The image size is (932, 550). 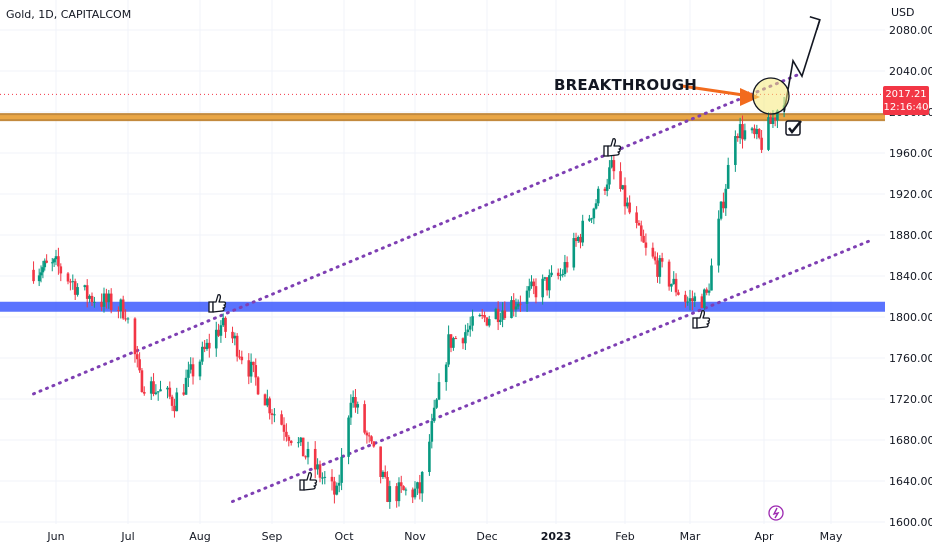 I want to click on price-tick-label: 2080.00, so click(x=910, y=30).